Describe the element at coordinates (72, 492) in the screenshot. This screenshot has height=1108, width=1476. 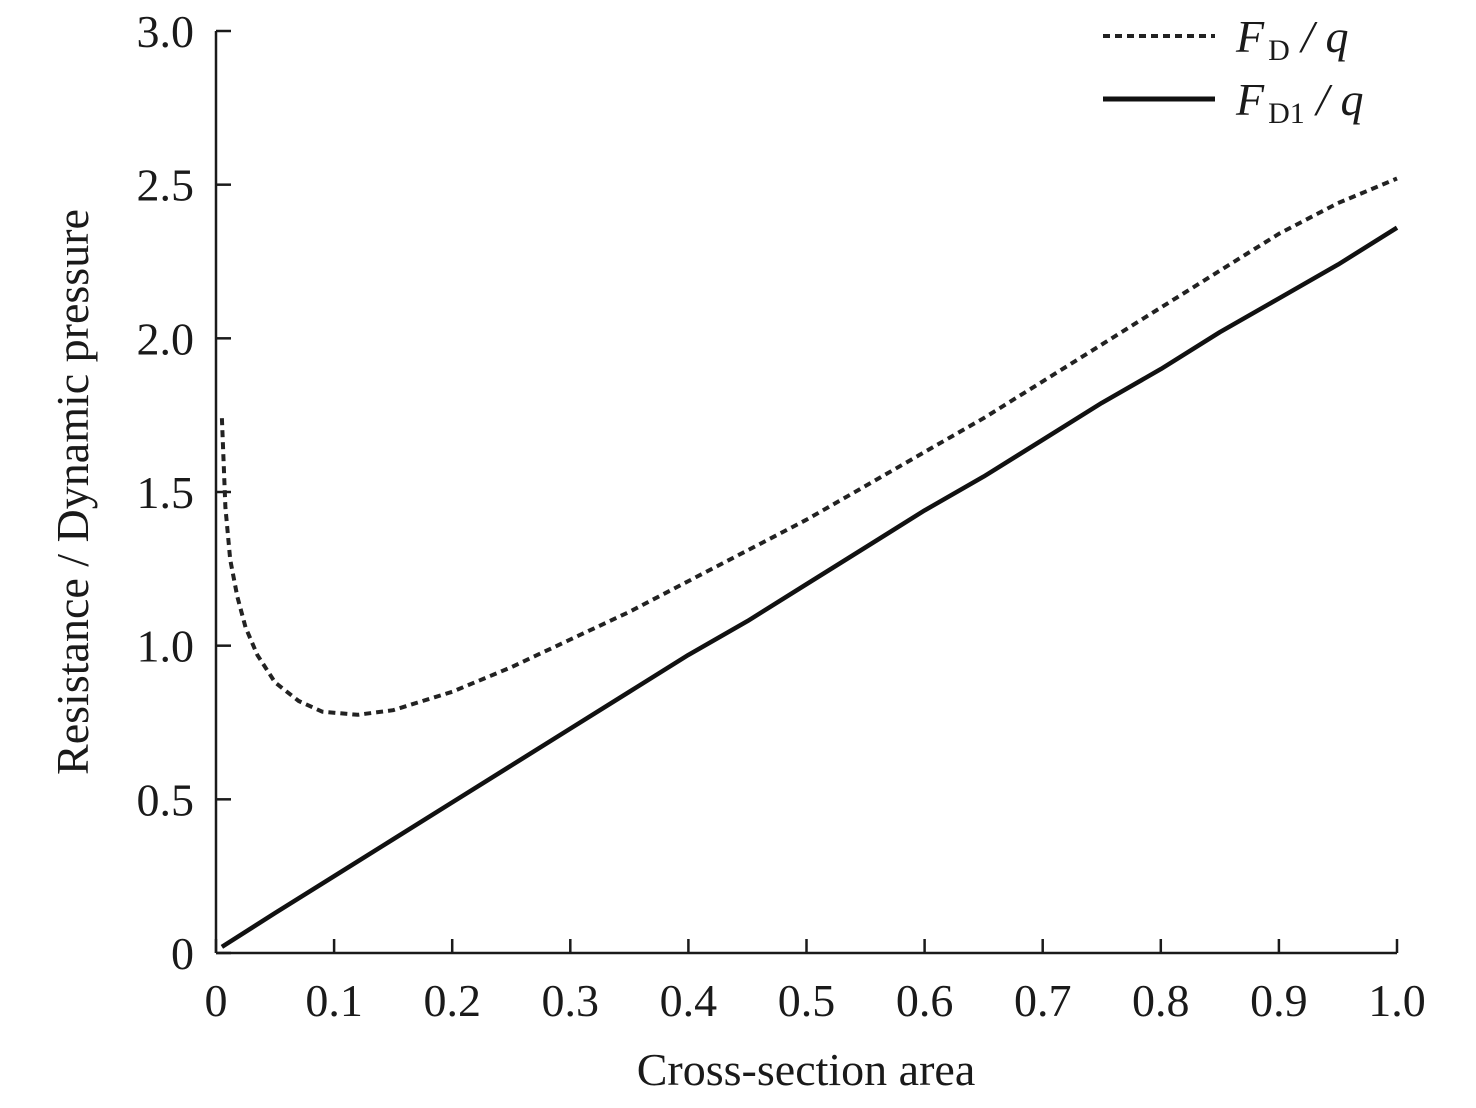
I see `y-axis-label: Resistance / Dynamic pressure` at that location.